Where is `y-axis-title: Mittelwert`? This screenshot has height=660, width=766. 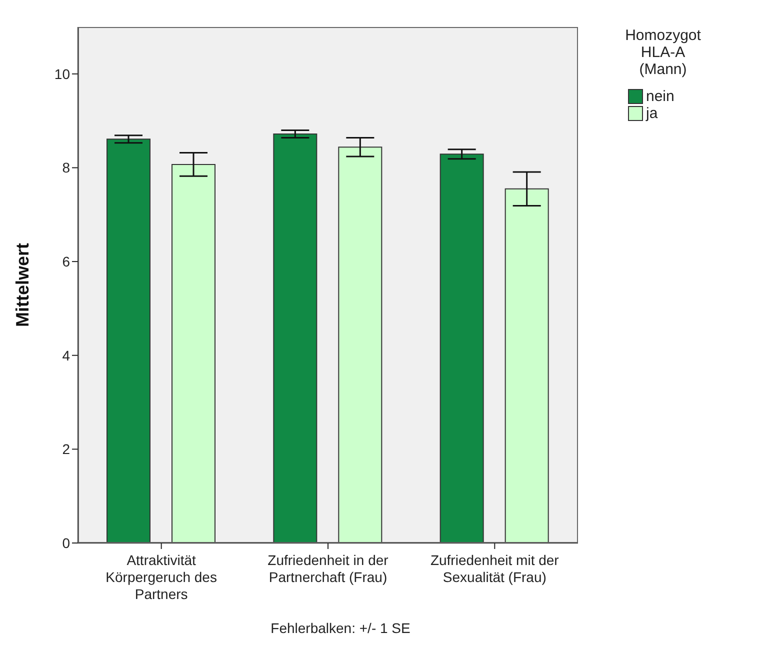 y-axis-title: Mittelwert is located at coordinates (22, 285).